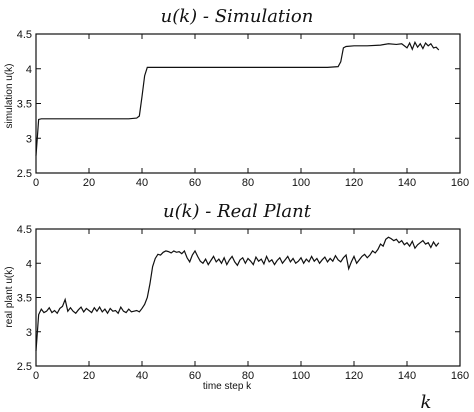  Describe the element at coordinates (227, 386) in the screenshot. I see `real-plant-x-axis-label: time step k` at that location.